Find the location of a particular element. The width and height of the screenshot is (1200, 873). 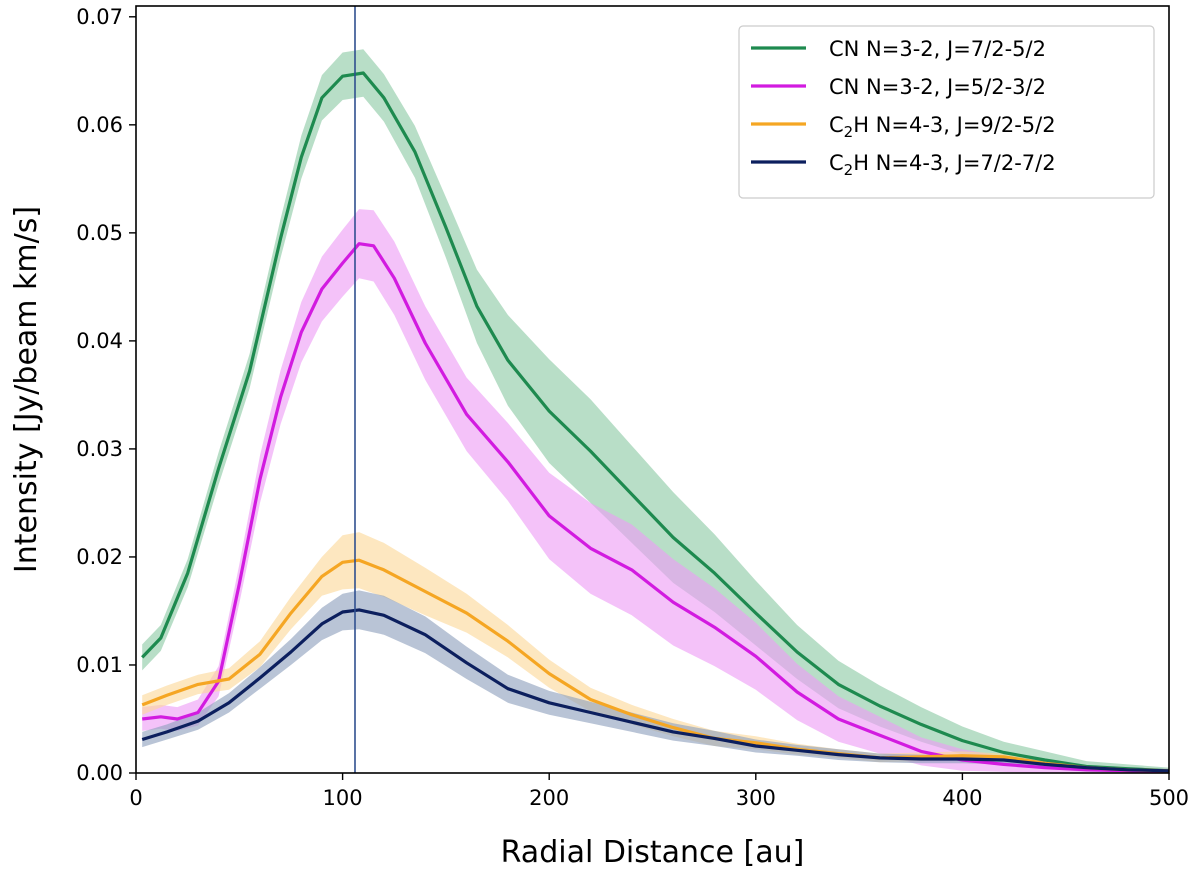

legend-label-3: C2H N=4-3, J=9/2-5/2 is located at coordinates (942, 127).